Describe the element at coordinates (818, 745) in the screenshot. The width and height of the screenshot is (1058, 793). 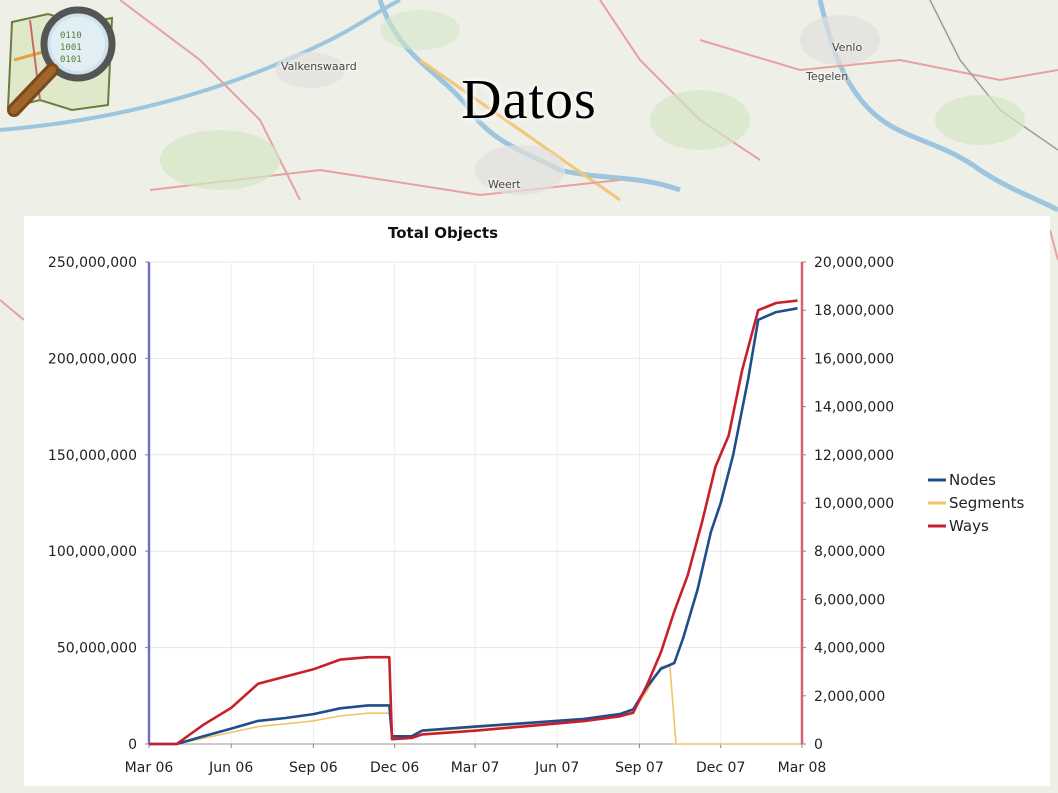
I see `right-tick-label: 0` at that location.